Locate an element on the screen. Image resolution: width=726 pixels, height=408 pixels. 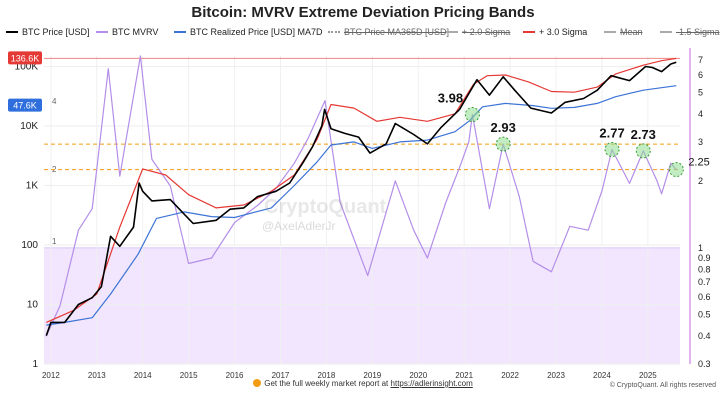
realized-price-badge is located at coordinates (25, 105).